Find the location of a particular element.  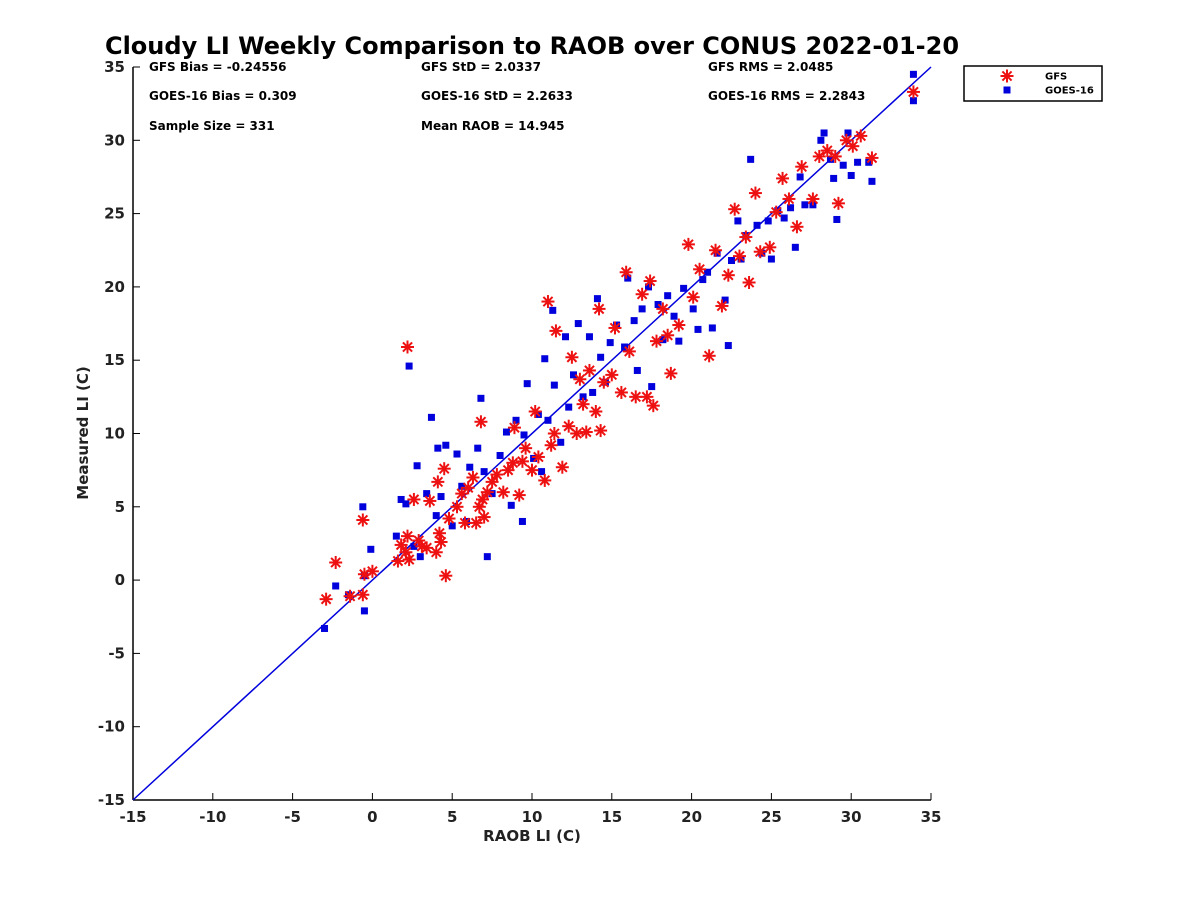

legend-label: GOES-16 is located at coordinates (1069, 91).